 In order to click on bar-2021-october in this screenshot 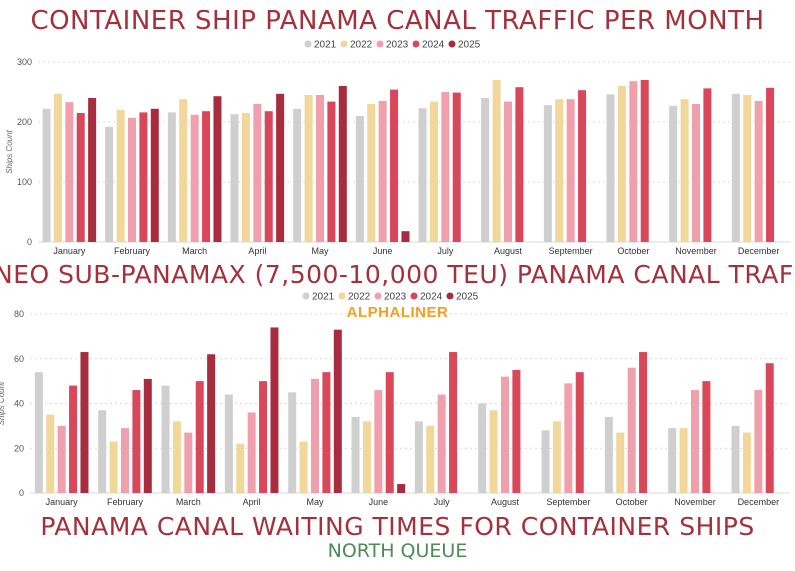, I will do `click(610, 168)`.